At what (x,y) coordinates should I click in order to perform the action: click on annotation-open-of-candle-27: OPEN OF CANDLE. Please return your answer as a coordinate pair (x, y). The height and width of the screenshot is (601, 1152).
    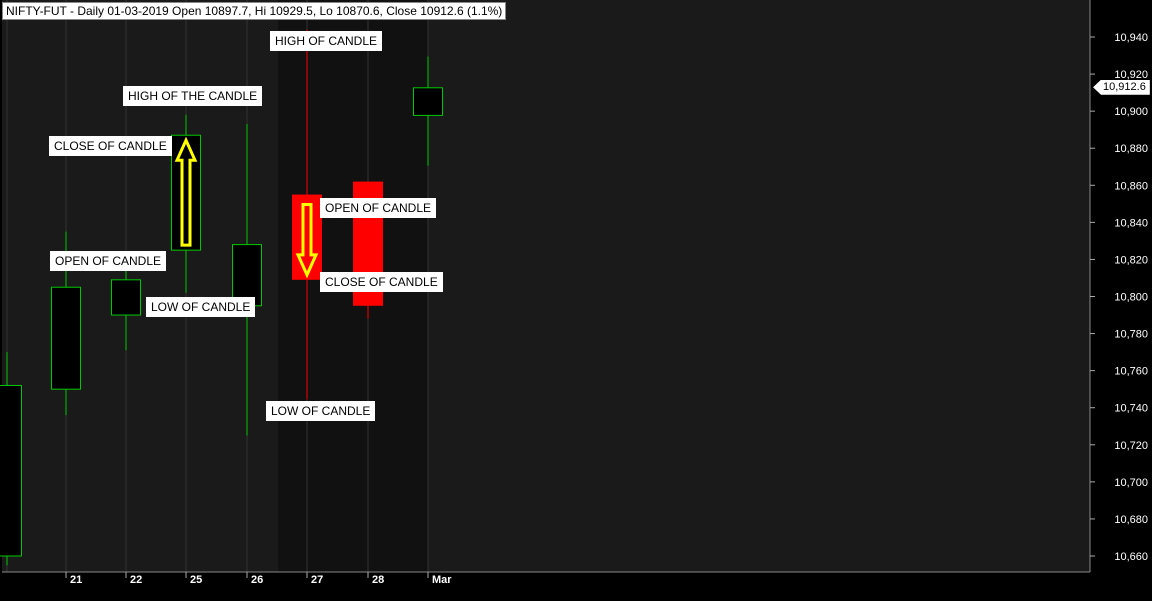
    Looking at the image, I should click on (378, 208).